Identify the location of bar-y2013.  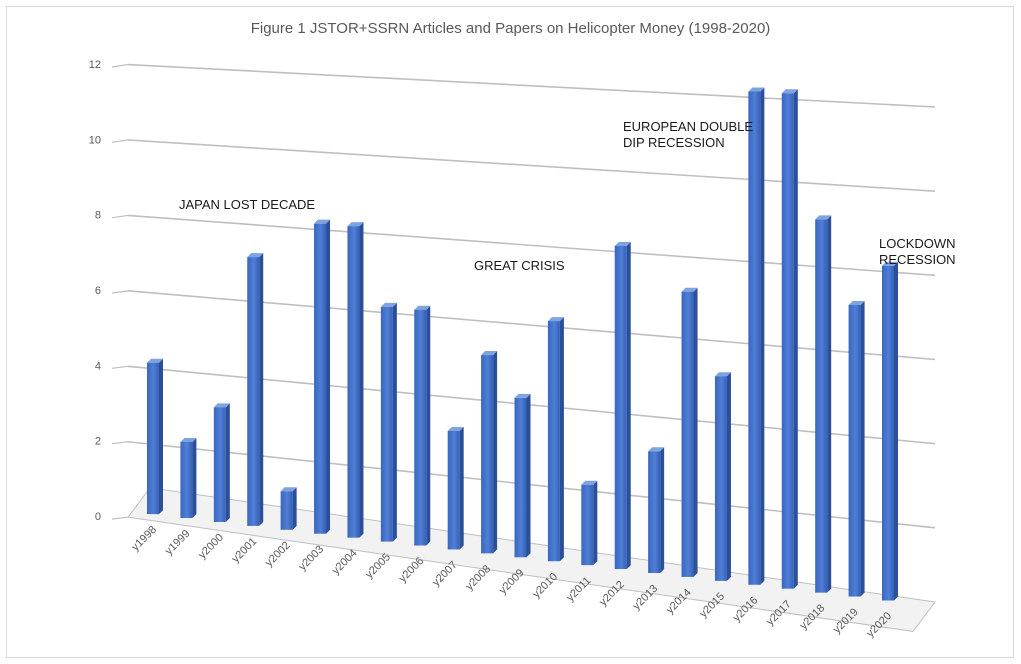
(656, 510).